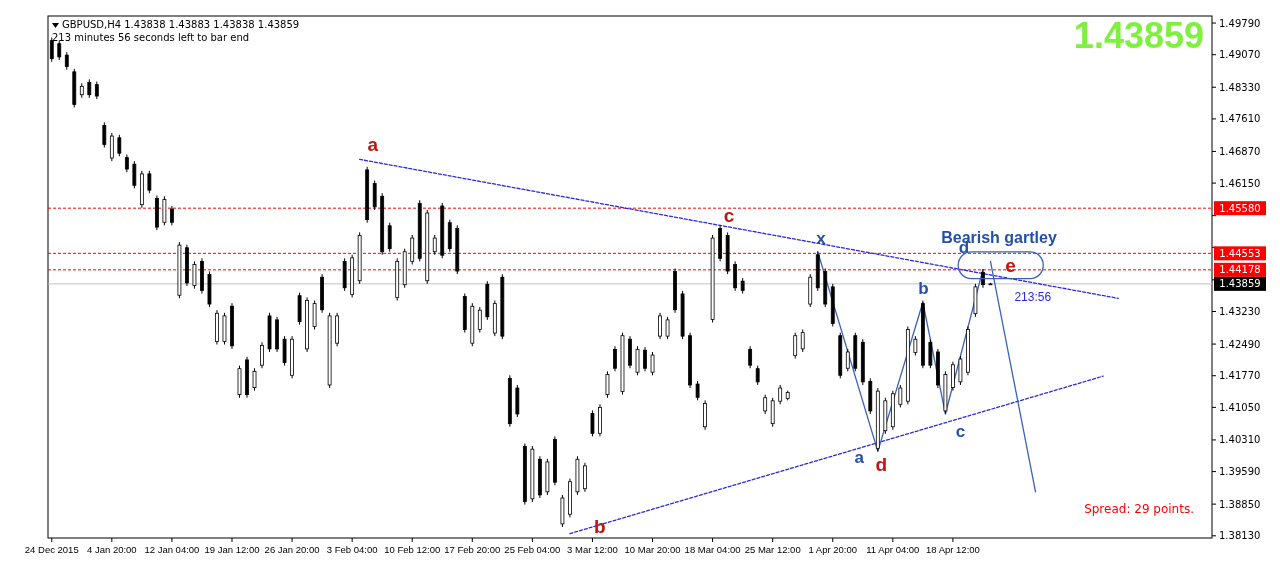 The image size is (1280, 568). What do you see at coordinates (1240, 344) in the screenshot?
I see `y-tick-label: 1.42490` at bounding box center [1240, 344].